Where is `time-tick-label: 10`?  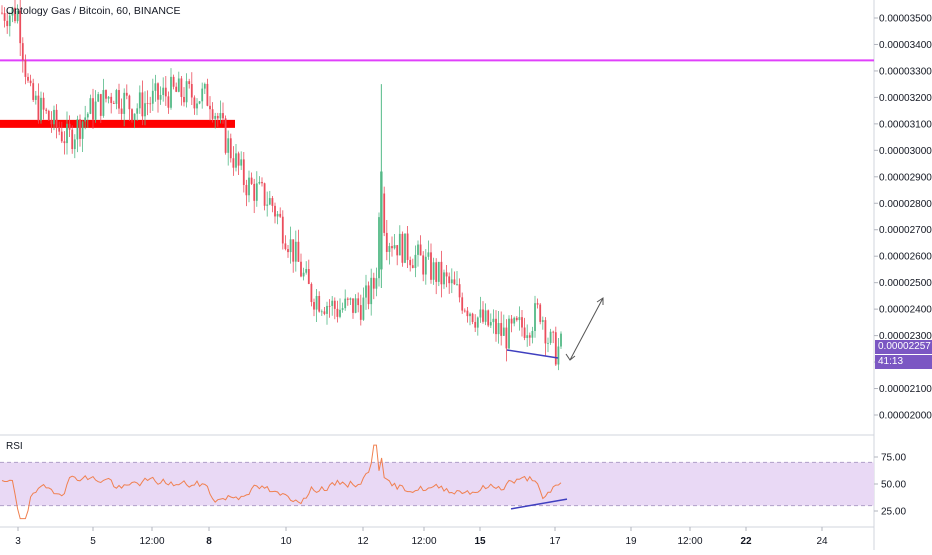
time-tick-label: 10 is located at coordinates (286, 541).